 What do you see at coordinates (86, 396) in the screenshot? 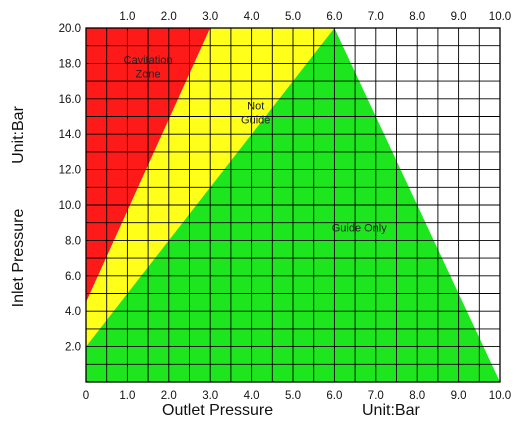
I see `x-tick-label-bottom: 0` at bounding box center [86, 396].